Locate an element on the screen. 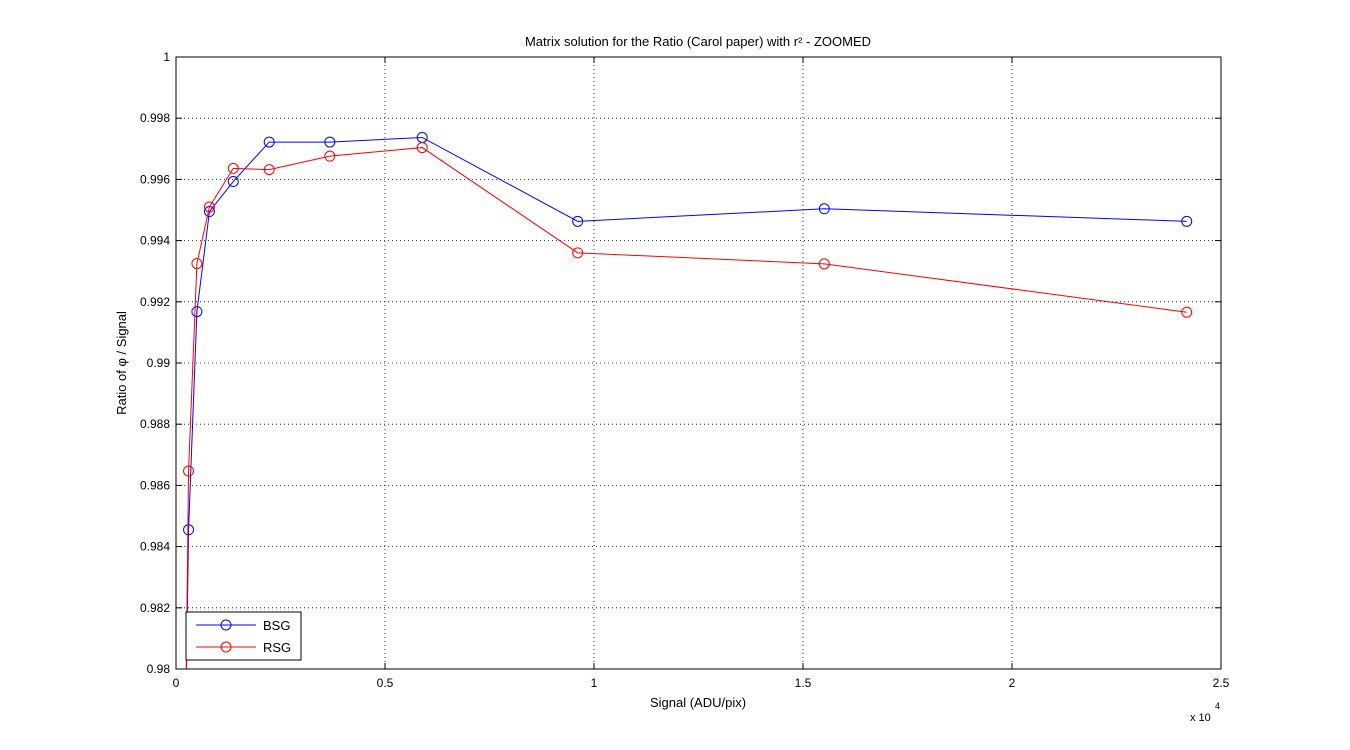 This screenshot has width=1350, height=750. x-axis-label: Signal (ADU/pix) is located at coordinates (698, 702).